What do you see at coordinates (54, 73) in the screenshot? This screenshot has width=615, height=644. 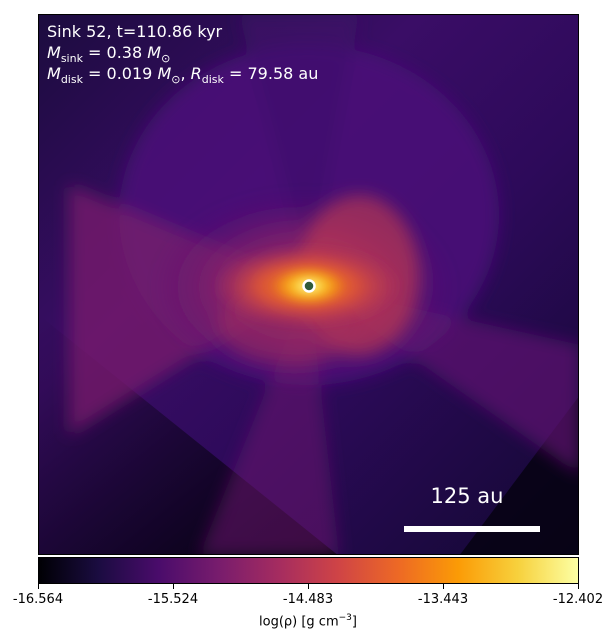 I see `disk-mass-symbol: M` at bounding box center [54, 73].